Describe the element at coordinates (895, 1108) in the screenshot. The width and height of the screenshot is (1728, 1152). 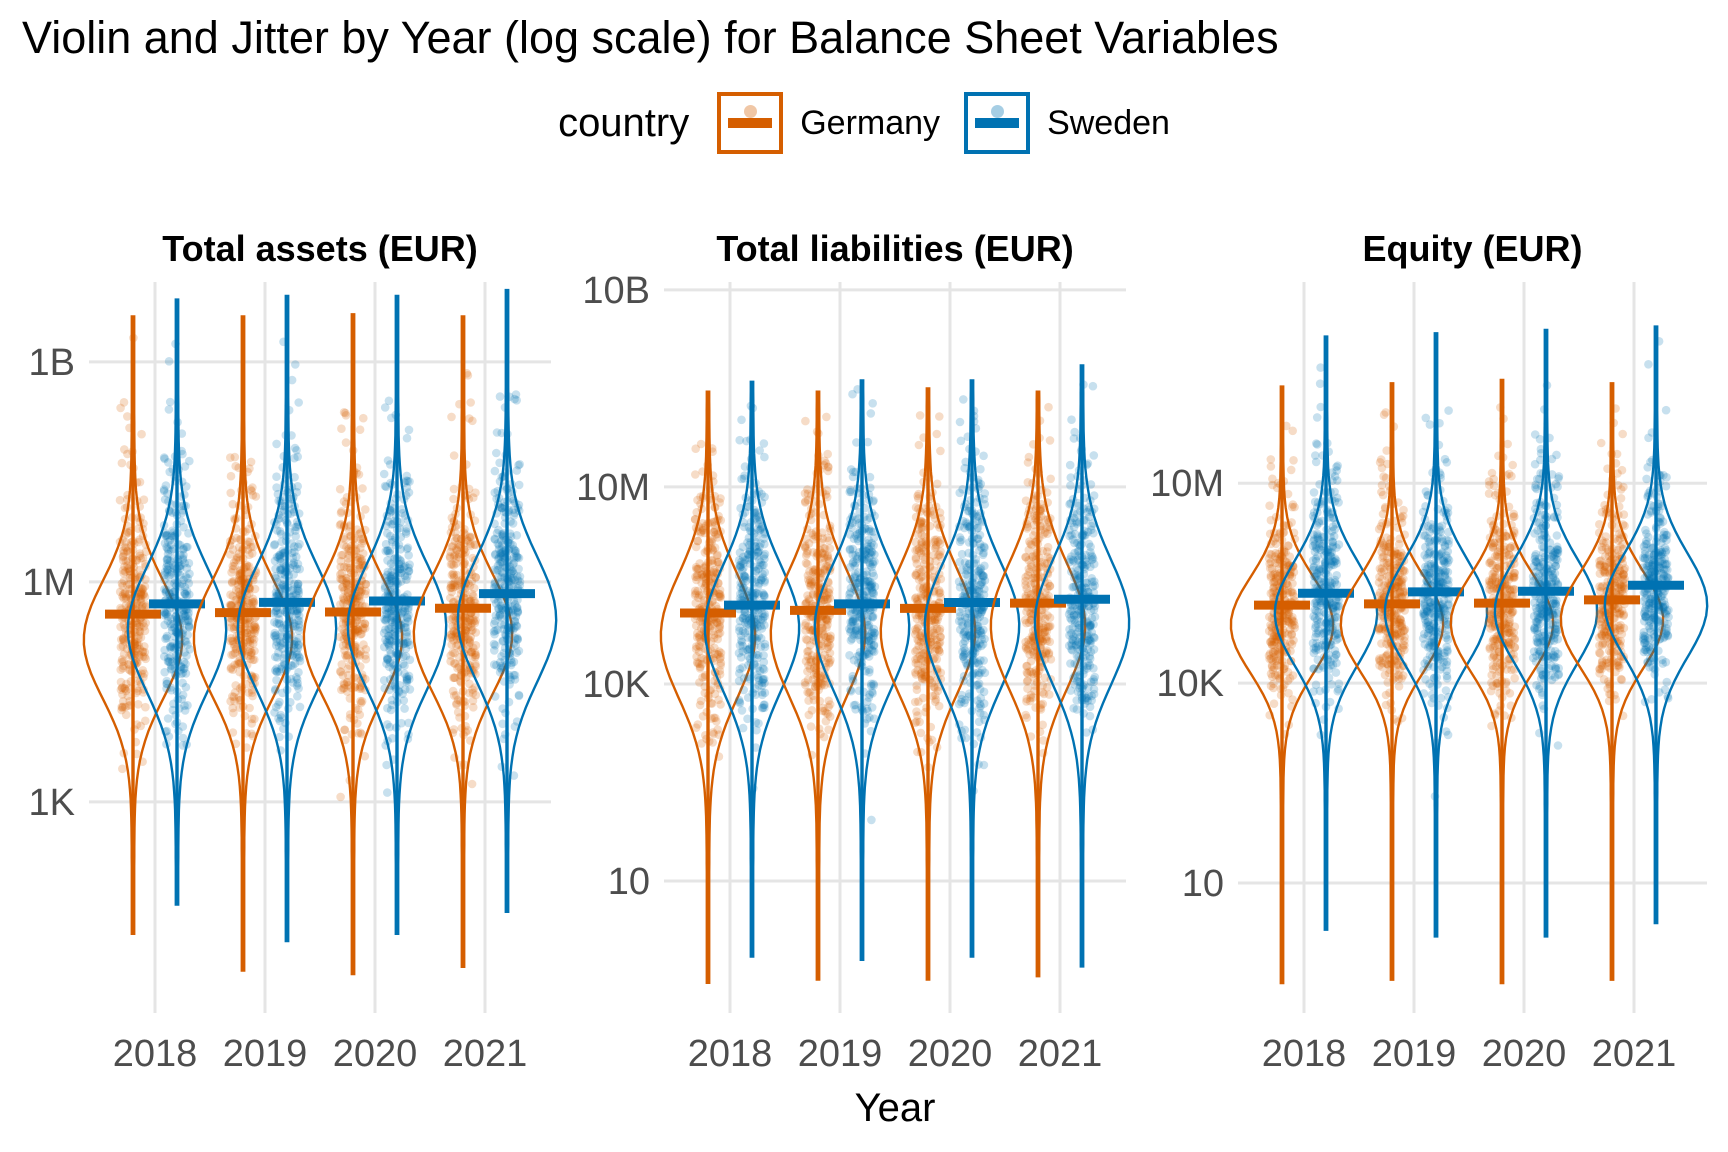
I see `x-axis-title: Year` at that location.